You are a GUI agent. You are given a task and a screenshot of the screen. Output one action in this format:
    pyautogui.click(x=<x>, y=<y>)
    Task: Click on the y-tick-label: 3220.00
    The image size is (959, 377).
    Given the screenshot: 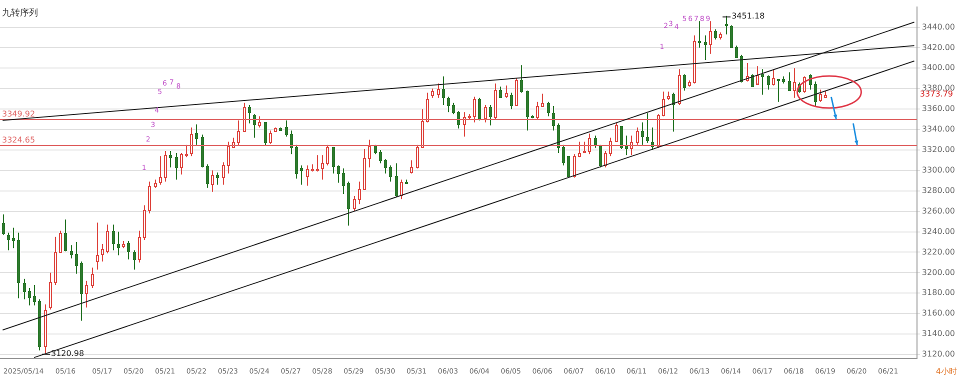 What is the action you would take?
    pyautogui.click(x=939, y=251)
    